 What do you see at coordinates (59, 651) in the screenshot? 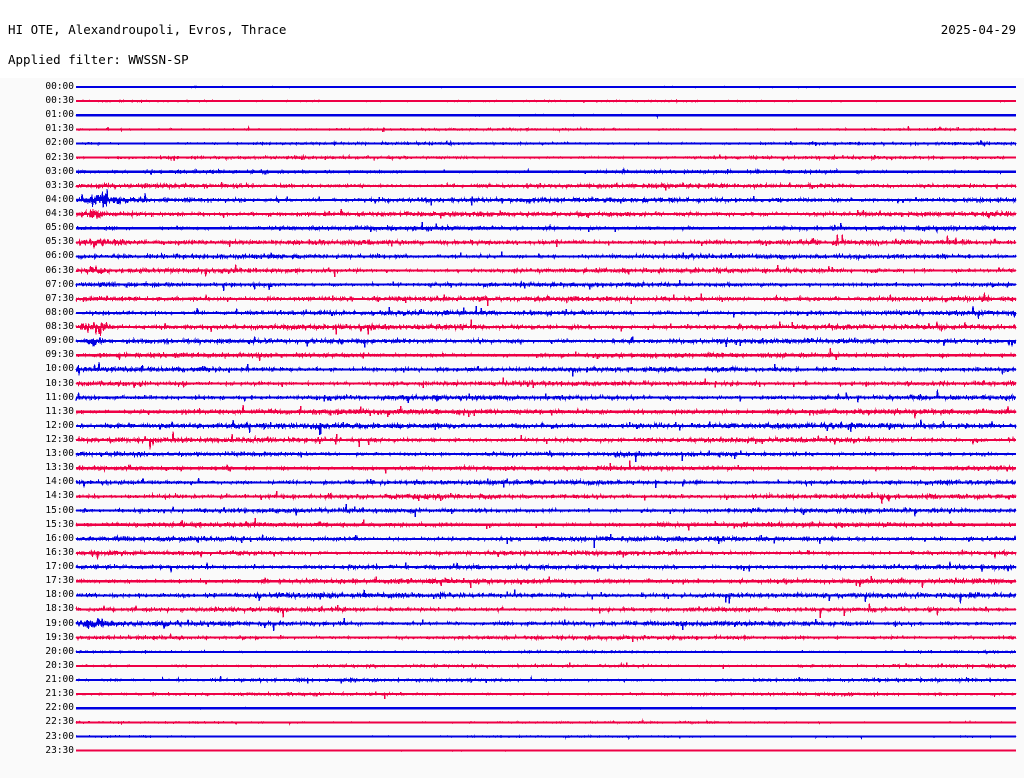
I see `time-label: 20:00` at bounding box center [59, 651].